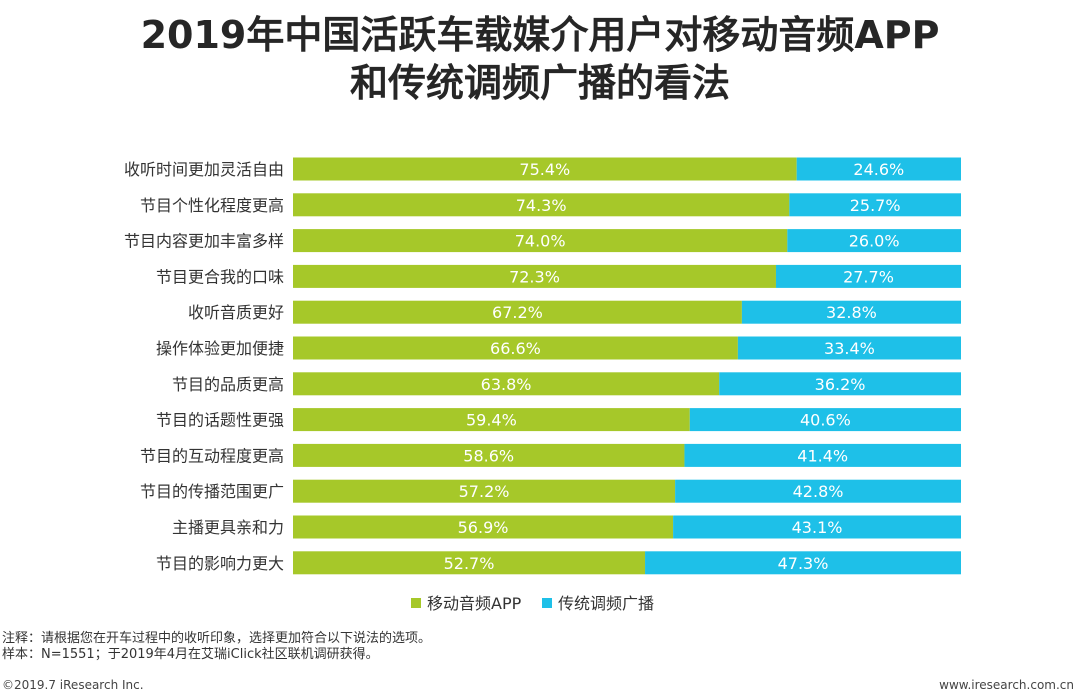 This screenshot has height=698, width=1080. I want to click on category-label: 节目更合我的口味, so click(220, 276).